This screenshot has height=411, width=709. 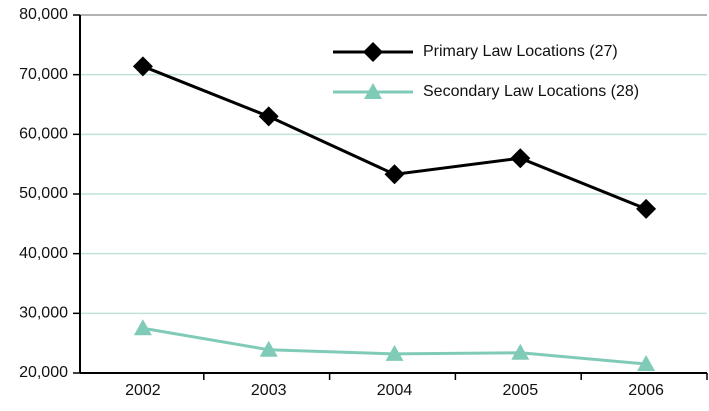 What do you see at coordinates (43, 74) in the screenshot?
I see `y-tick-label: 70,000` at bounding box center [43, 74].